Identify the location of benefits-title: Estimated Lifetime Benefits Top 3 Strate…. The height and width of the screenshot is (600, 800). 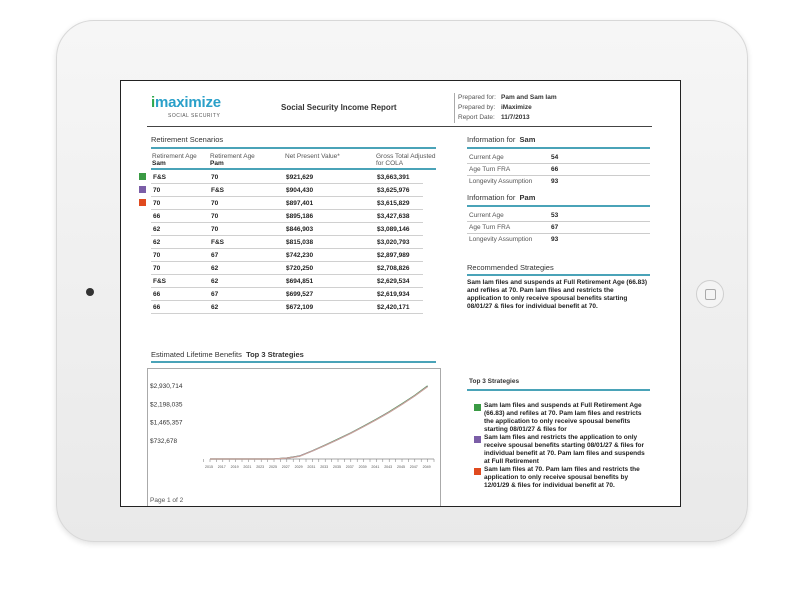
(227, 354).